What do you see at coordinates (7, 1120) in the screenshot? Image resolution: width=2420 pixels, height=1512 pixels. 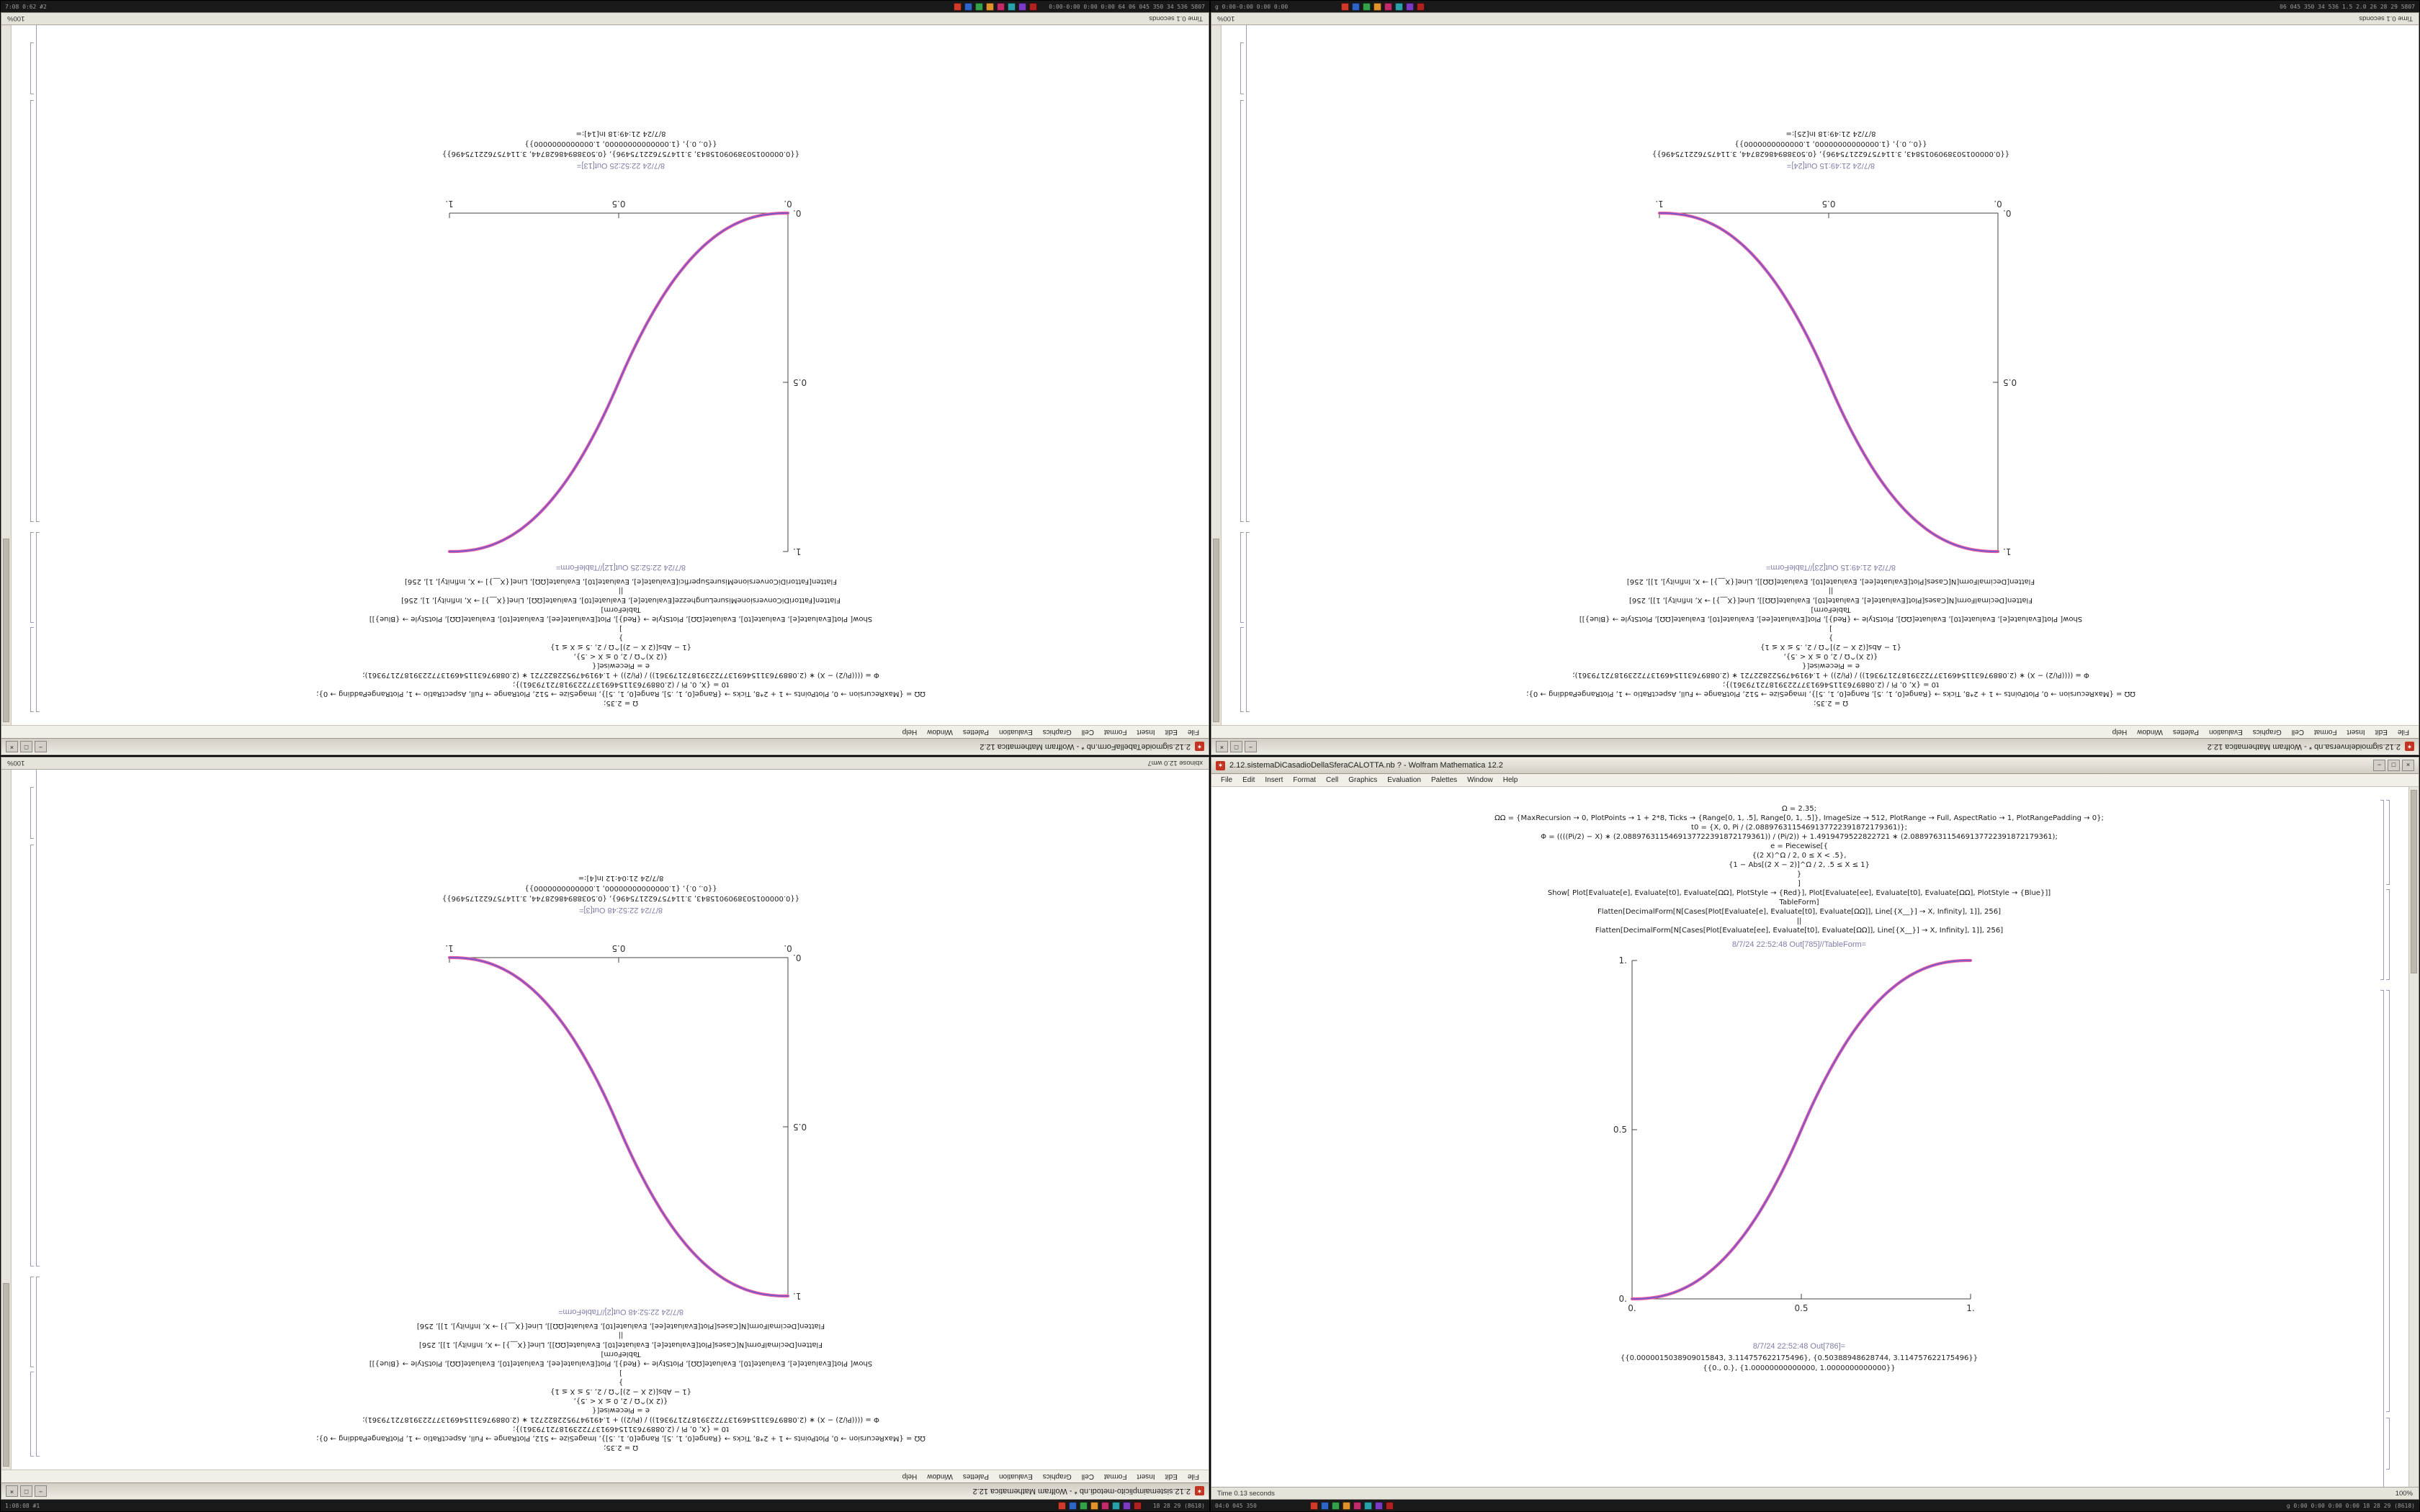 I see `vertical-scrollbar` at bounding box center [7, 1120].